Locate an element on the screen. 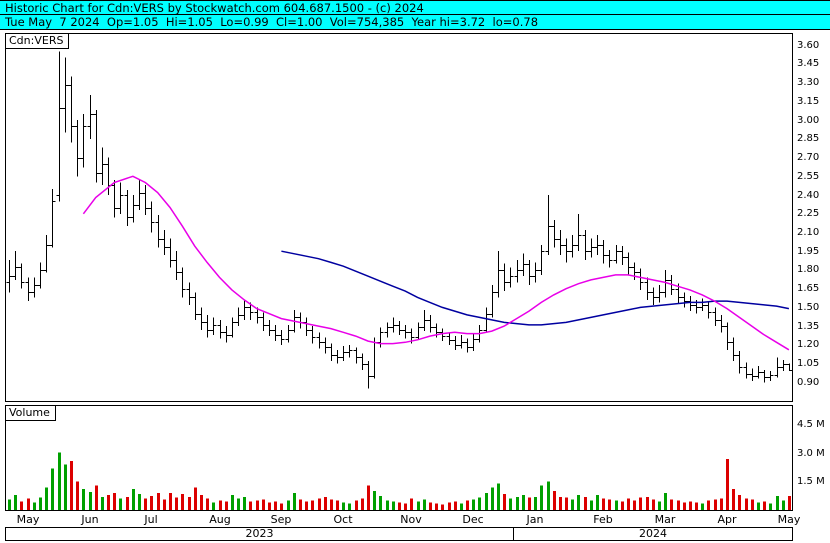  volume-axis: 1.5 M 3.0 M 4.5 M is located at coordinates (813, 458).